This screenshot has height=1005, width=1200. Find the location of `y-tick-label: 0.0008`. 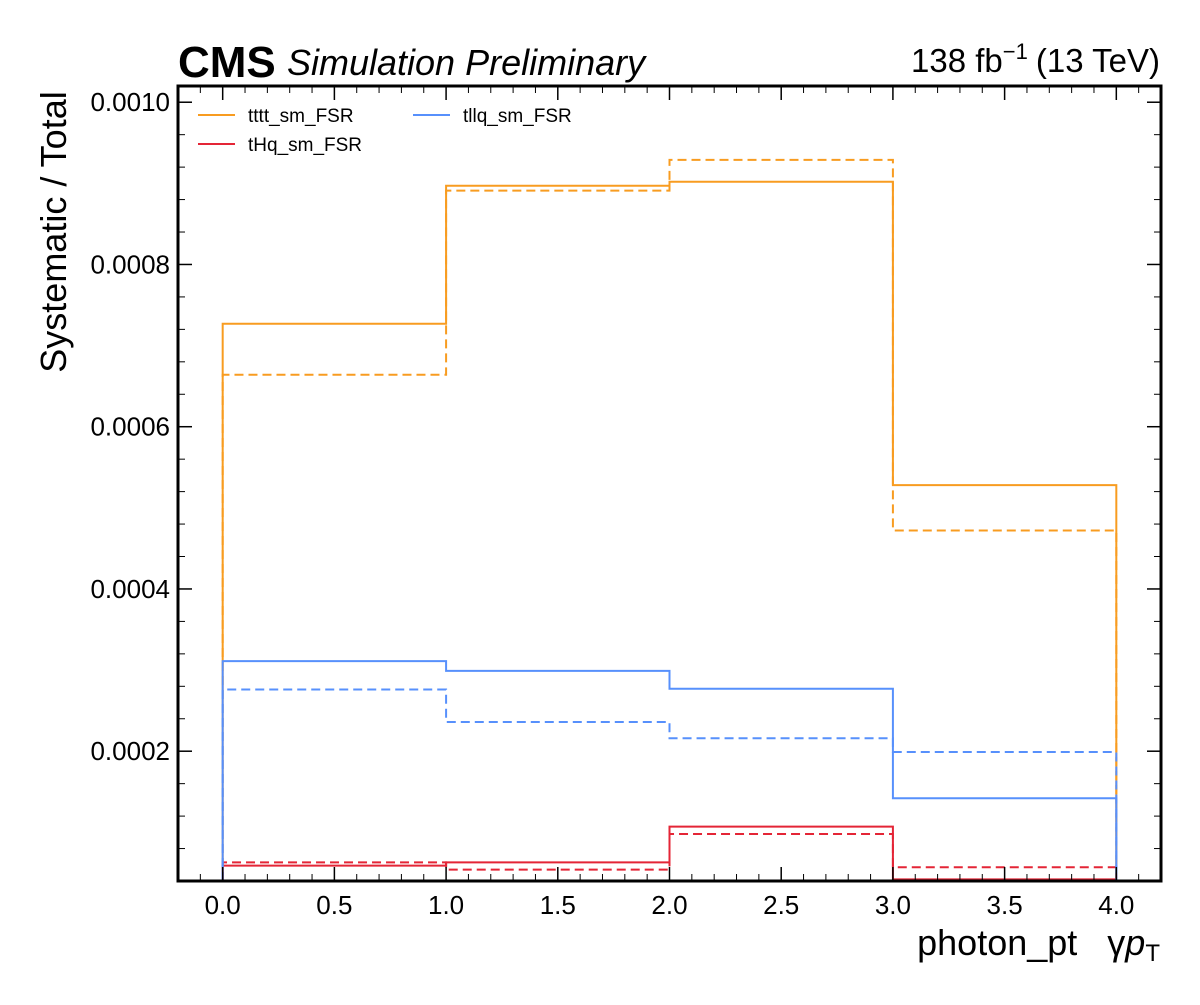

y-tick-label: 0.0008 is located at coordinates (130, 264).